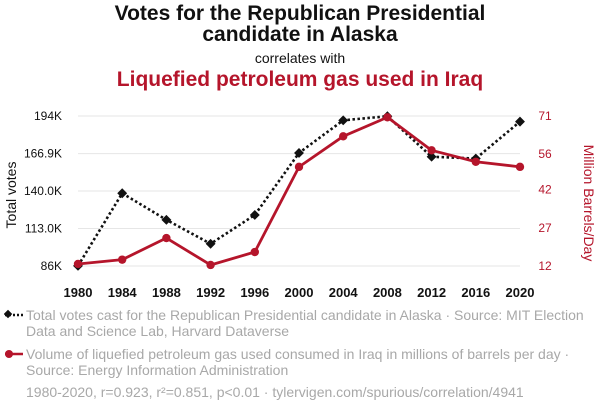  I want to click on chart-subtitle: correlates with, so click(300, 58).